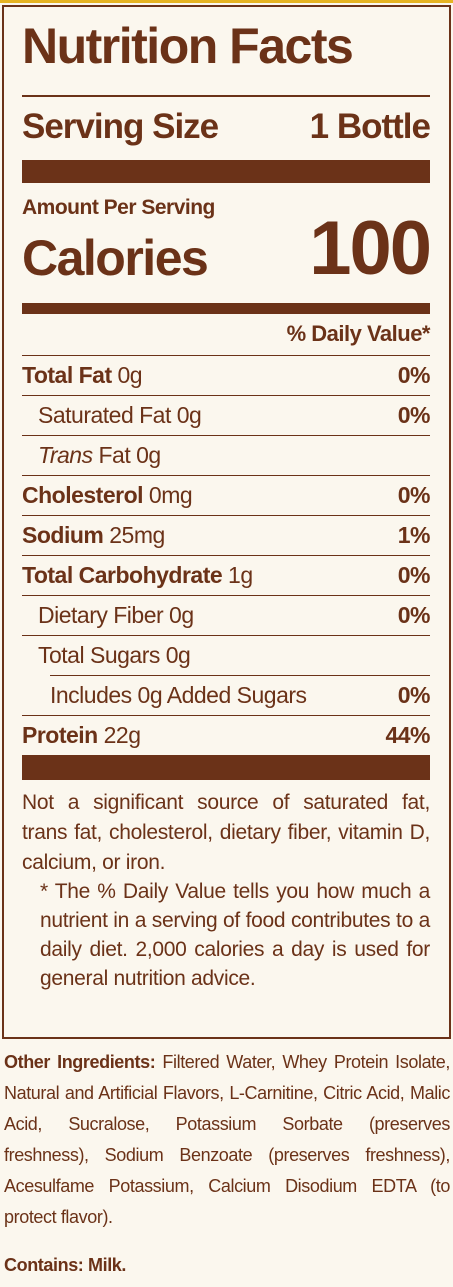 This screenshot has height=1287, width=453. What do you see at coordinates (226, 455) in the screenshot?
I see `nutrient-row: Trans Fat 0g` at bounding box center [226, 455].